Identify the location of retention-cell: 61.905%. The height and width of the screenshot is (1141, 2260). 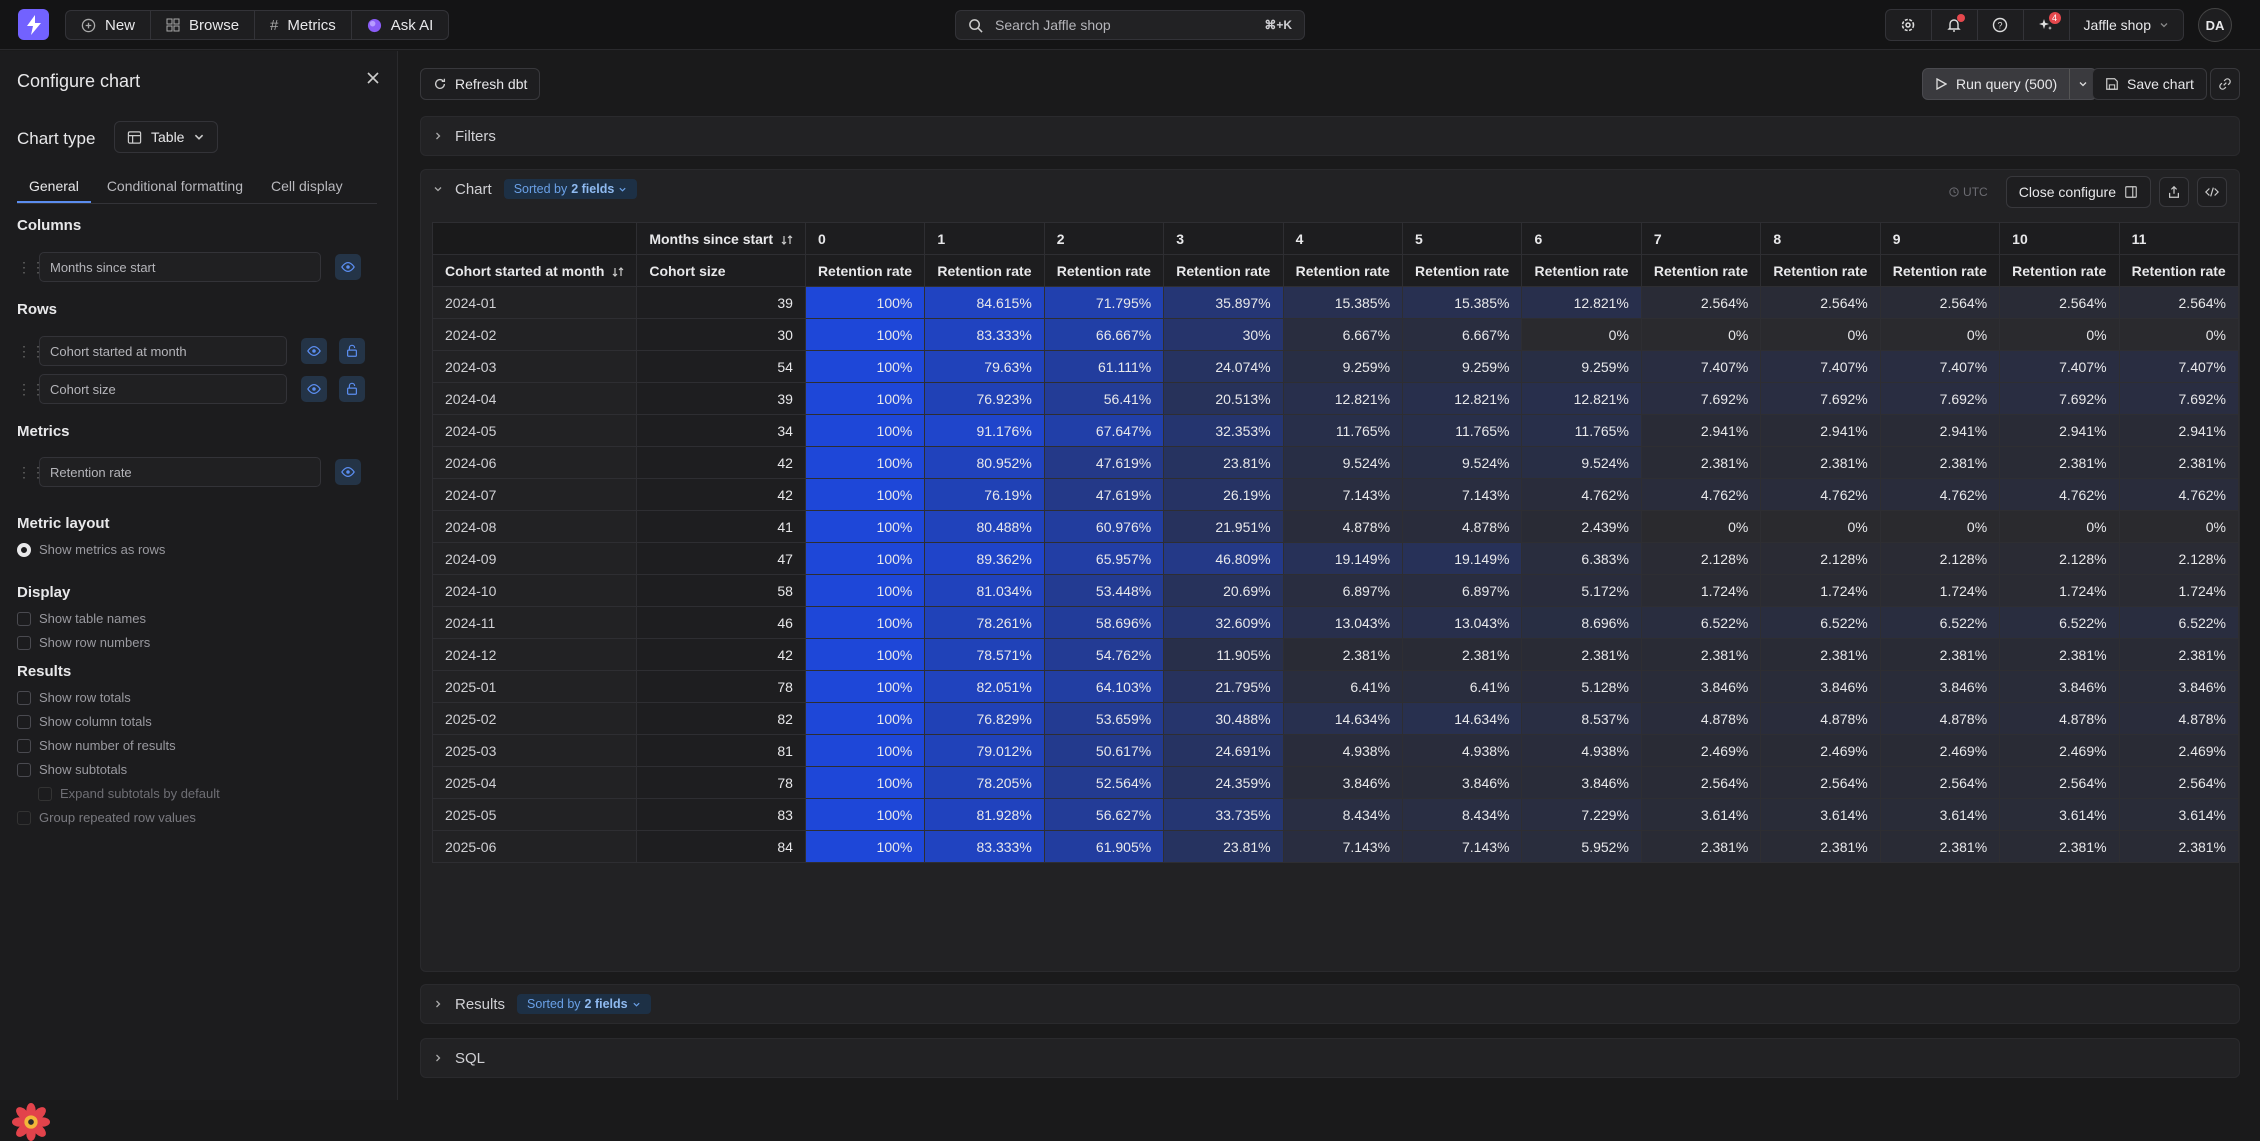
(1104, 846).